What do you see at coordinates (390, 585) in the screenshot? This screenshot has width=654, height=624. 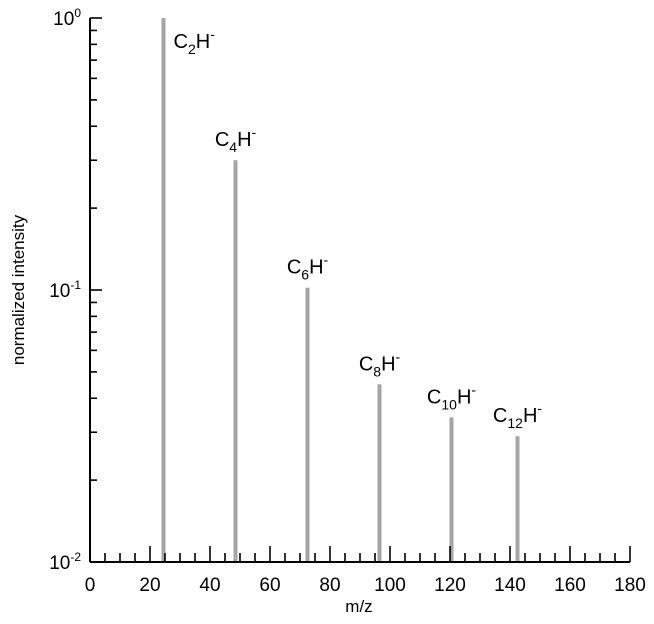 I see `x-tick-label: 100` at bounding box center [390, 585].